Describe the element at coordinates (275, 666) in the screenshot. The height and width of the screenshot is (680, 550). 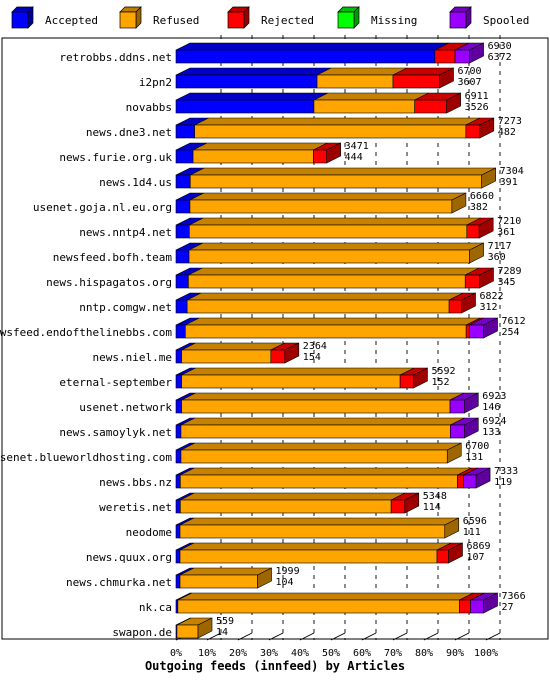
I see `x-axis-label: Outgoing feeds (innfeed) by Articles` at that location.